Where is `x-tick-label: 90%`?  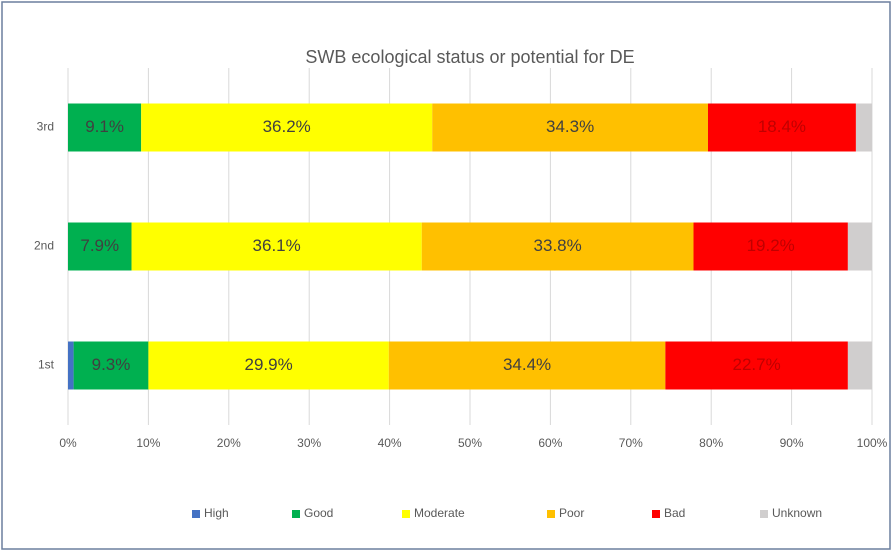 x-tick-label: 90% is located at coordinates (792, 443).